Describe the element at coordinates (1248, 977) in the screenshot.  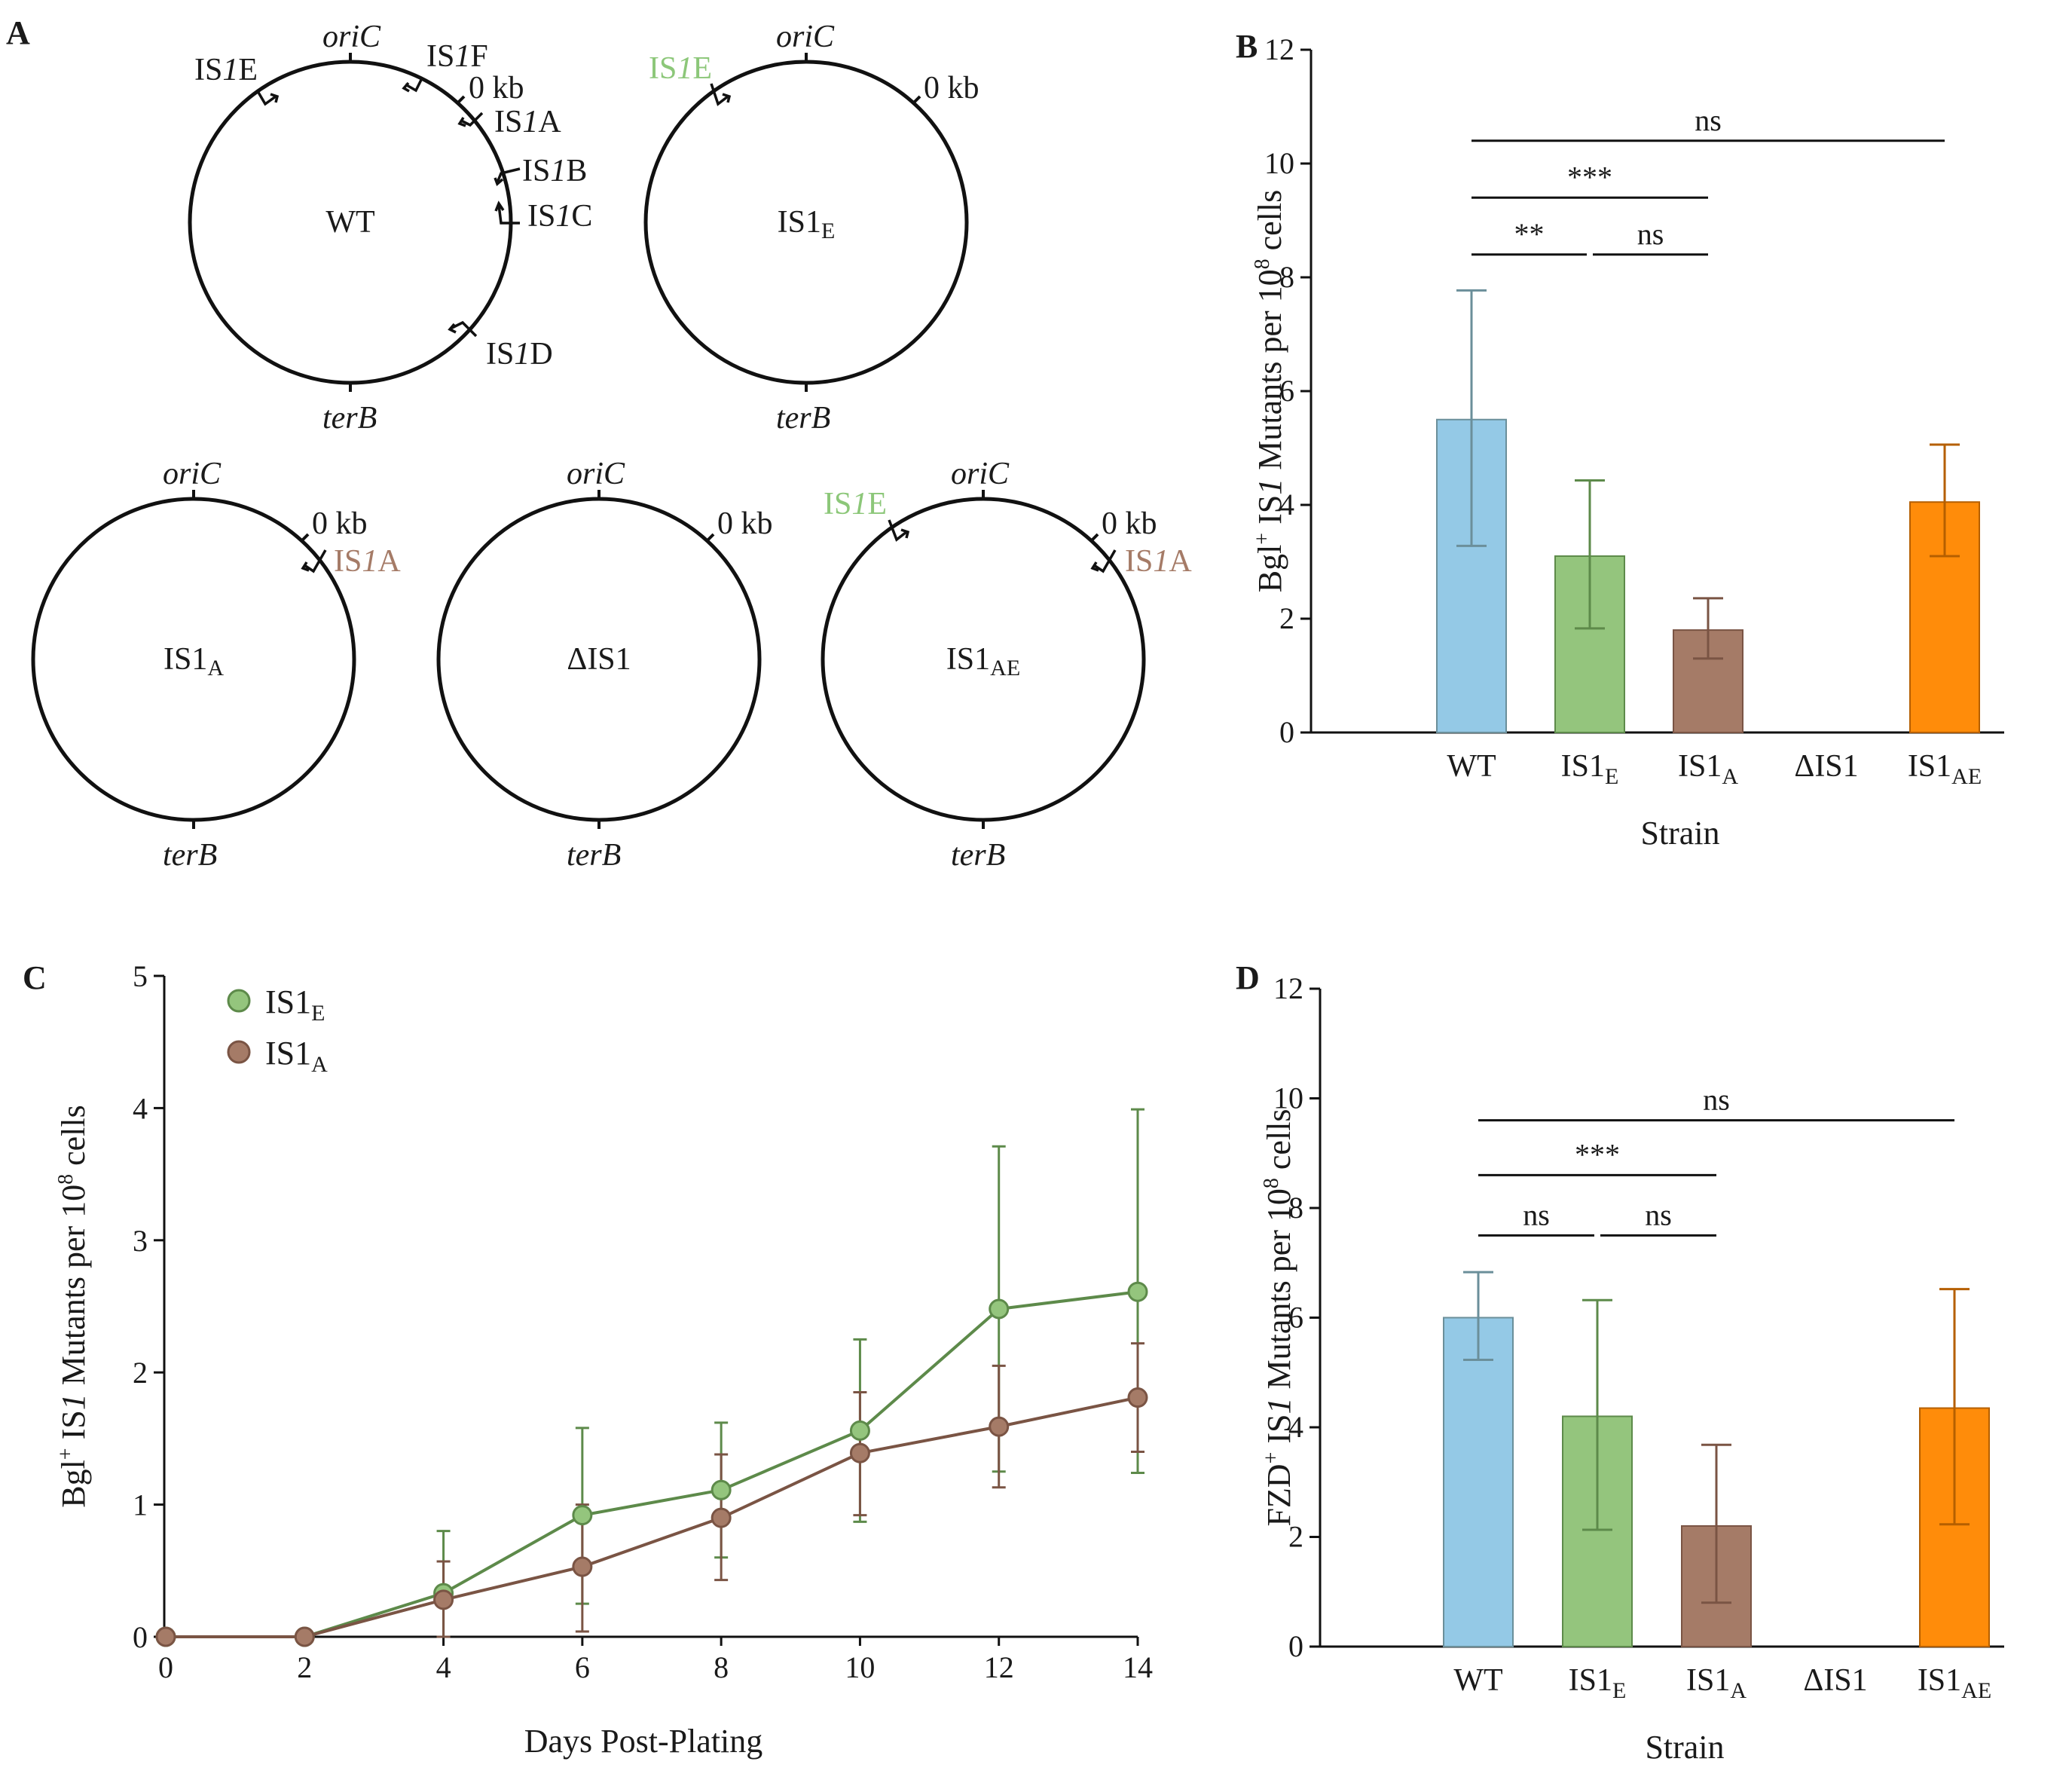
I see `panel-d-label: D` at that location.